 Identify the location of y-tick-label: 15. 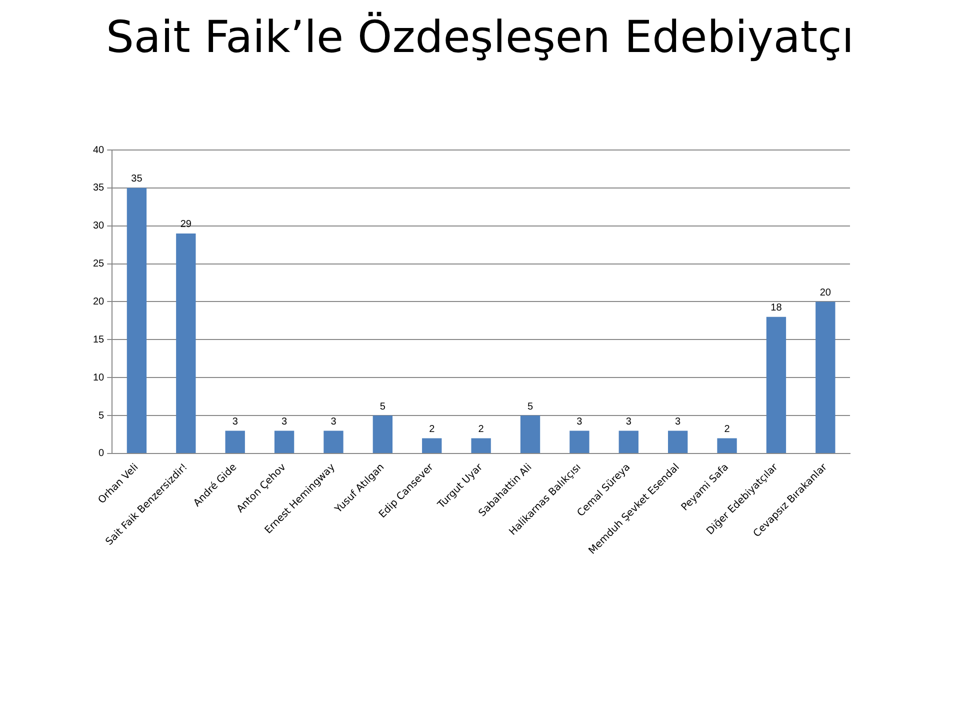
(99, 340).